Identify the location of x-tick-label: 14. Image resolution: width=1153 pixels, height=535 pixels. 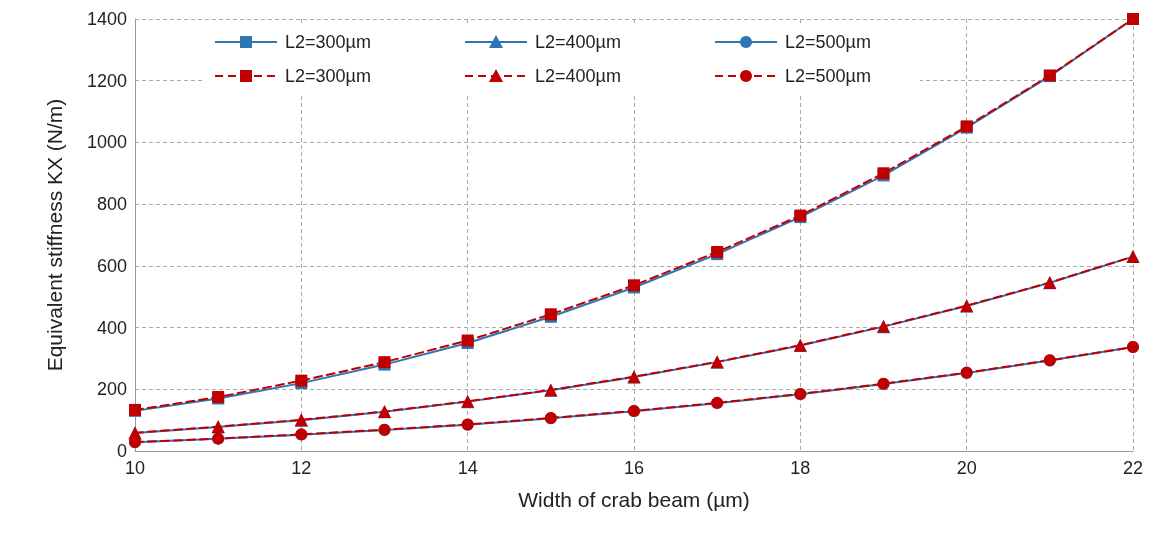
(467, 468).